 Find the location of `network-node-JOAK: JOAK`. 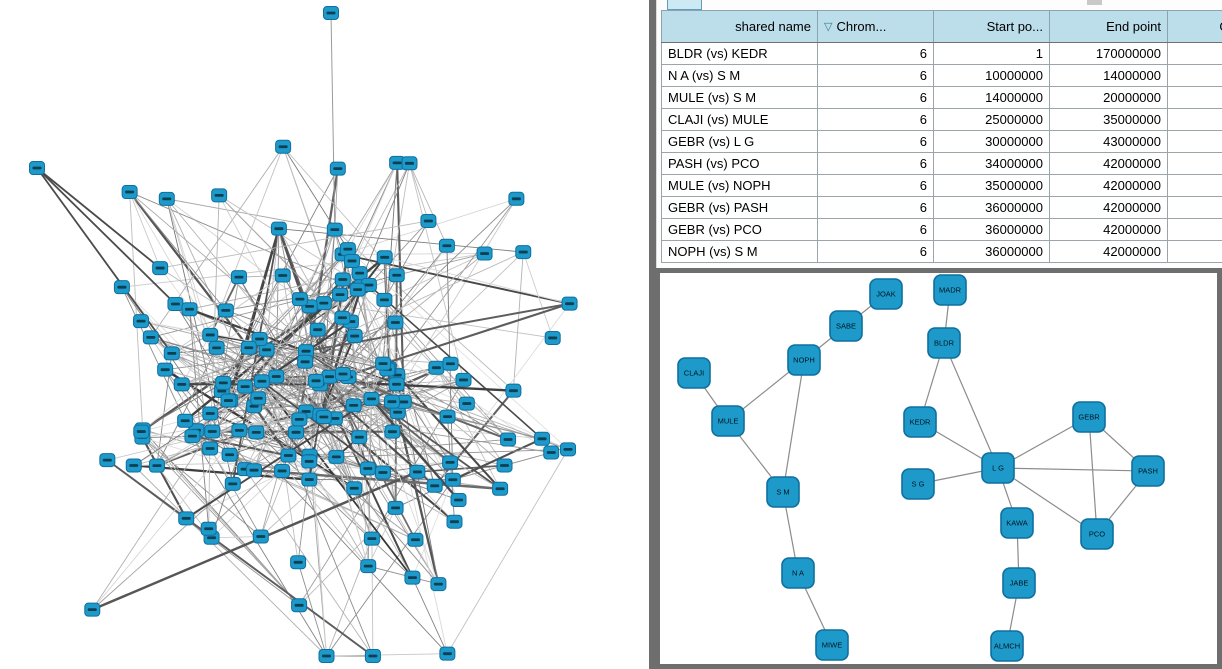

network-node-JOAK: JOAK is located at coordinates (886, 294).